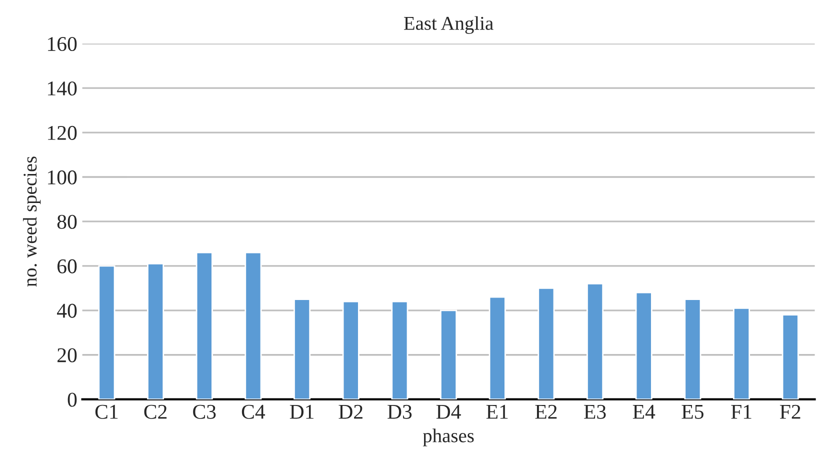  I want to click on x-tick-label: D2, so click(350, 411).